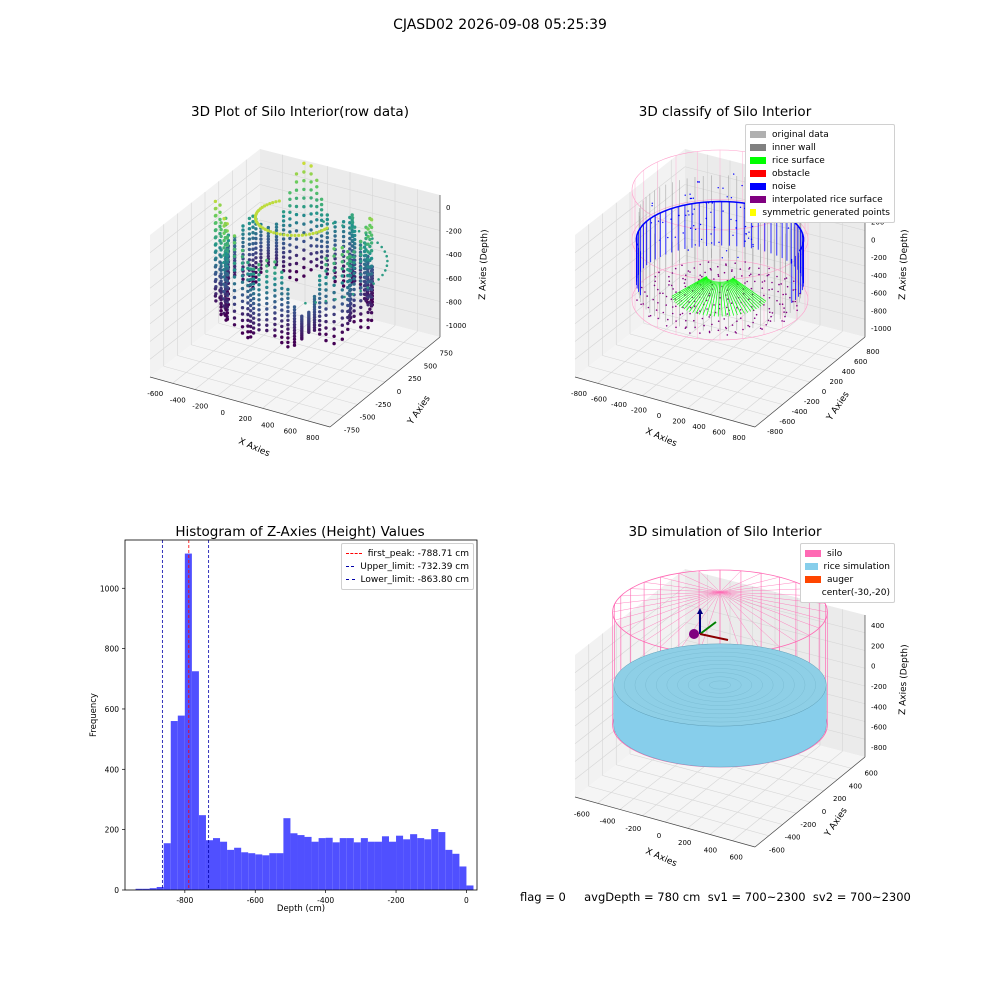 This screenshot has height=1000, width=1000. Describe the element at coordinates (599, 399) in the screenshot. I see `x-tick-label: -600` at that location.